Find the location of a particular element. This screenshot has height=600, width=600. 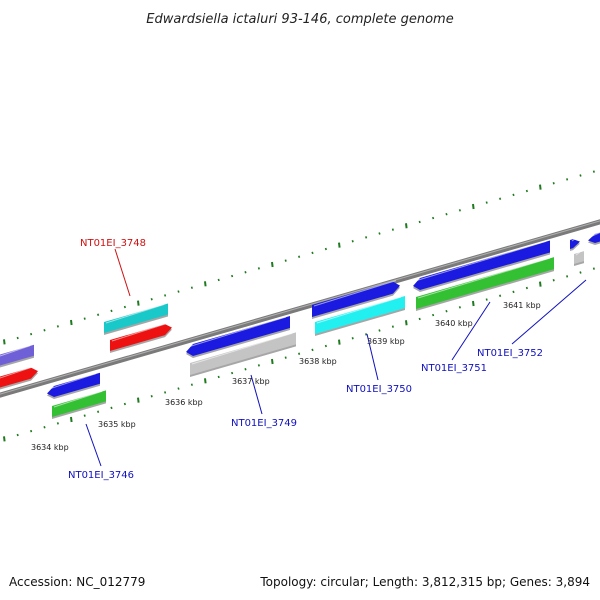

gene-block-purple is located at coordinates (17, 355).